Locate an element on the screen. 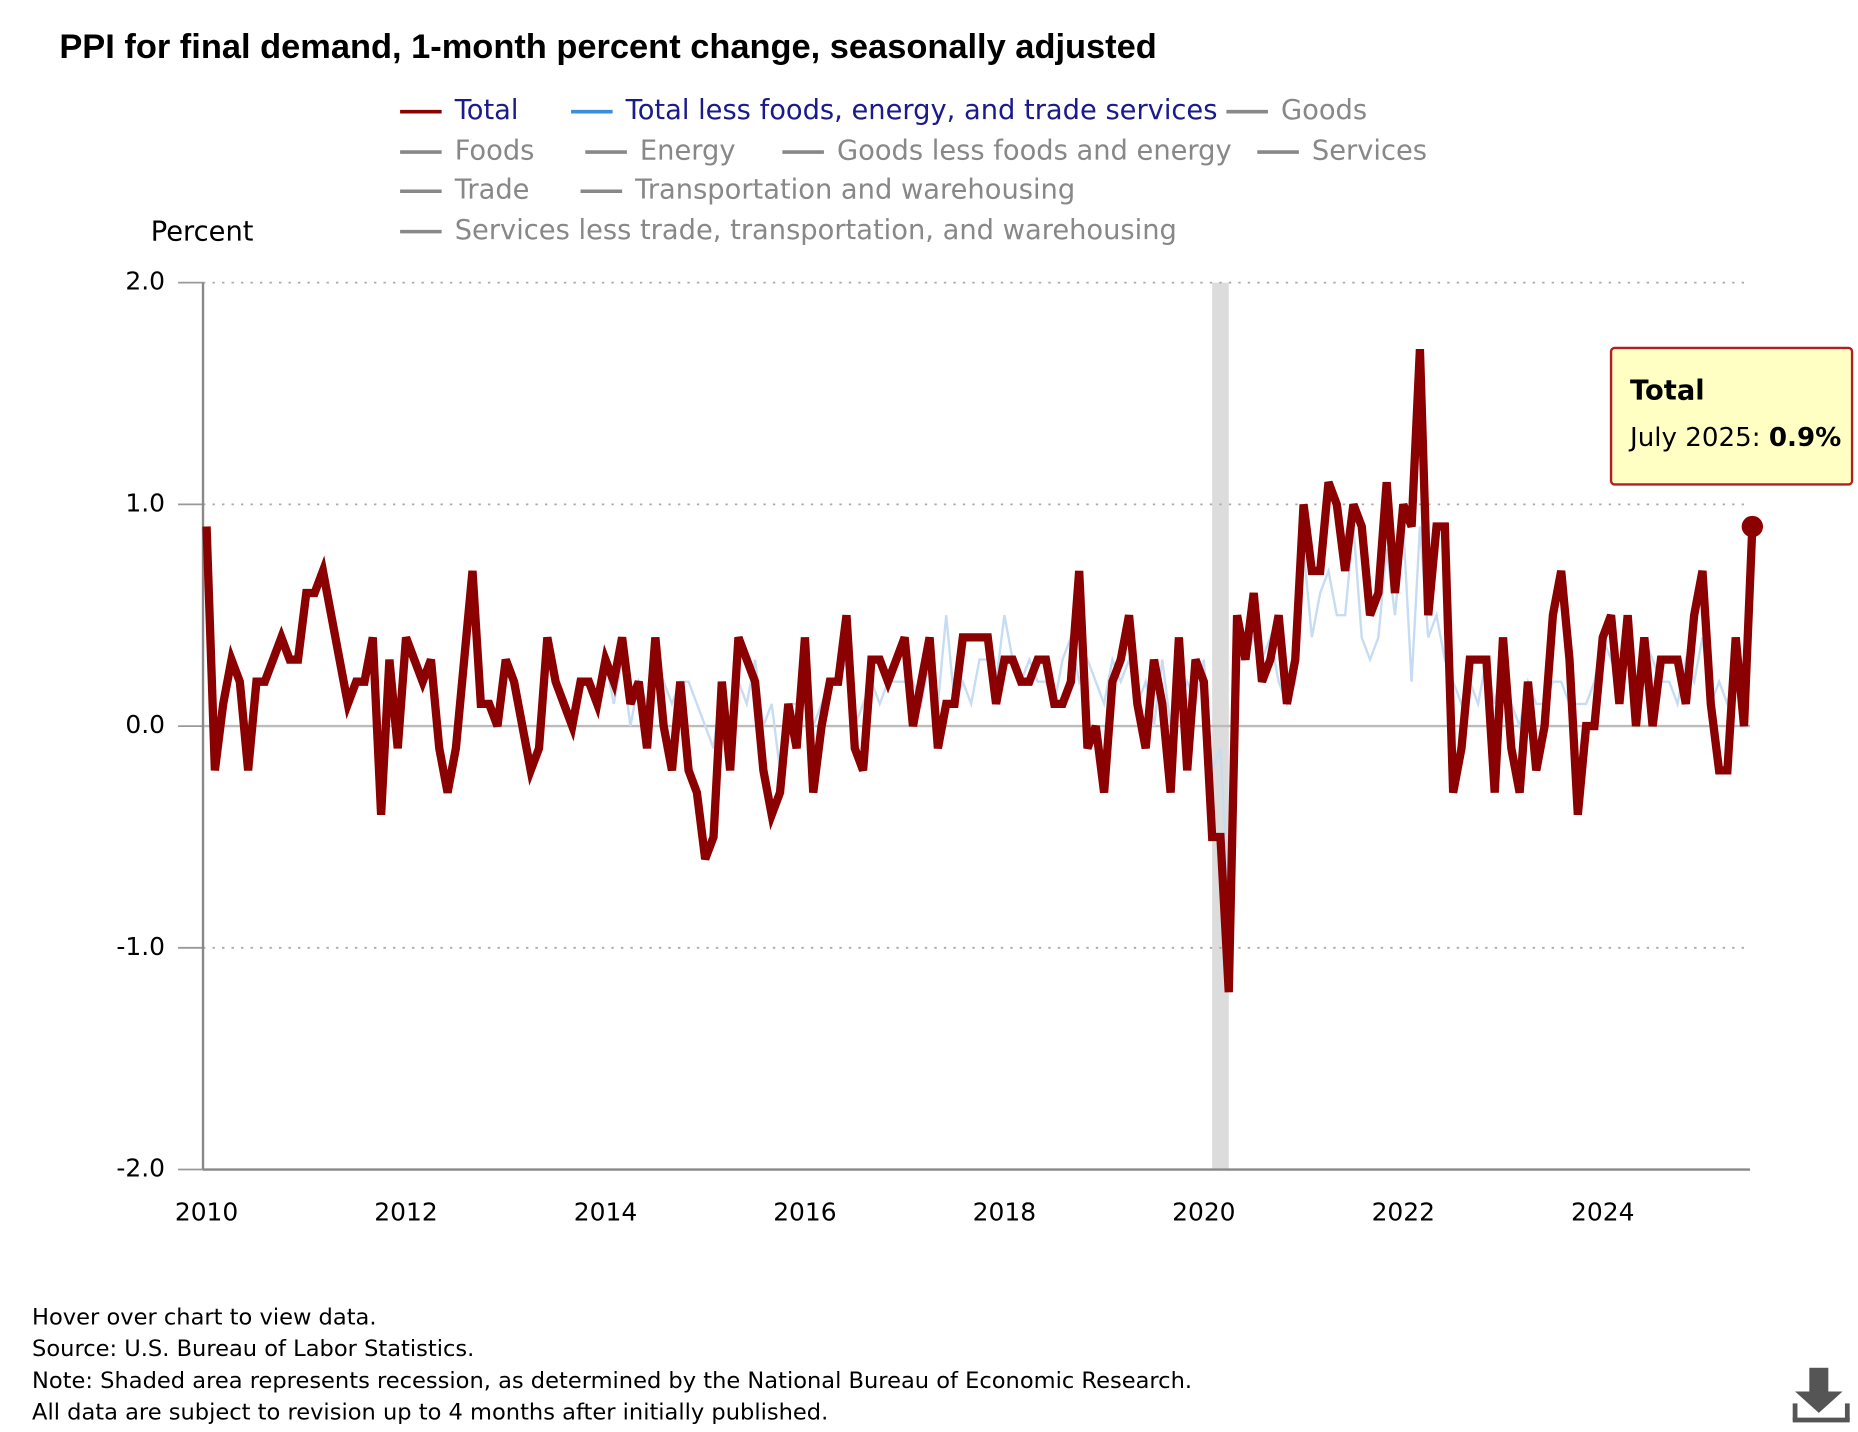 Image resolution: width=1858 pixels, height=1432 pixels. tooltip-date: July 2025 is located at coordinates (1690, 438).